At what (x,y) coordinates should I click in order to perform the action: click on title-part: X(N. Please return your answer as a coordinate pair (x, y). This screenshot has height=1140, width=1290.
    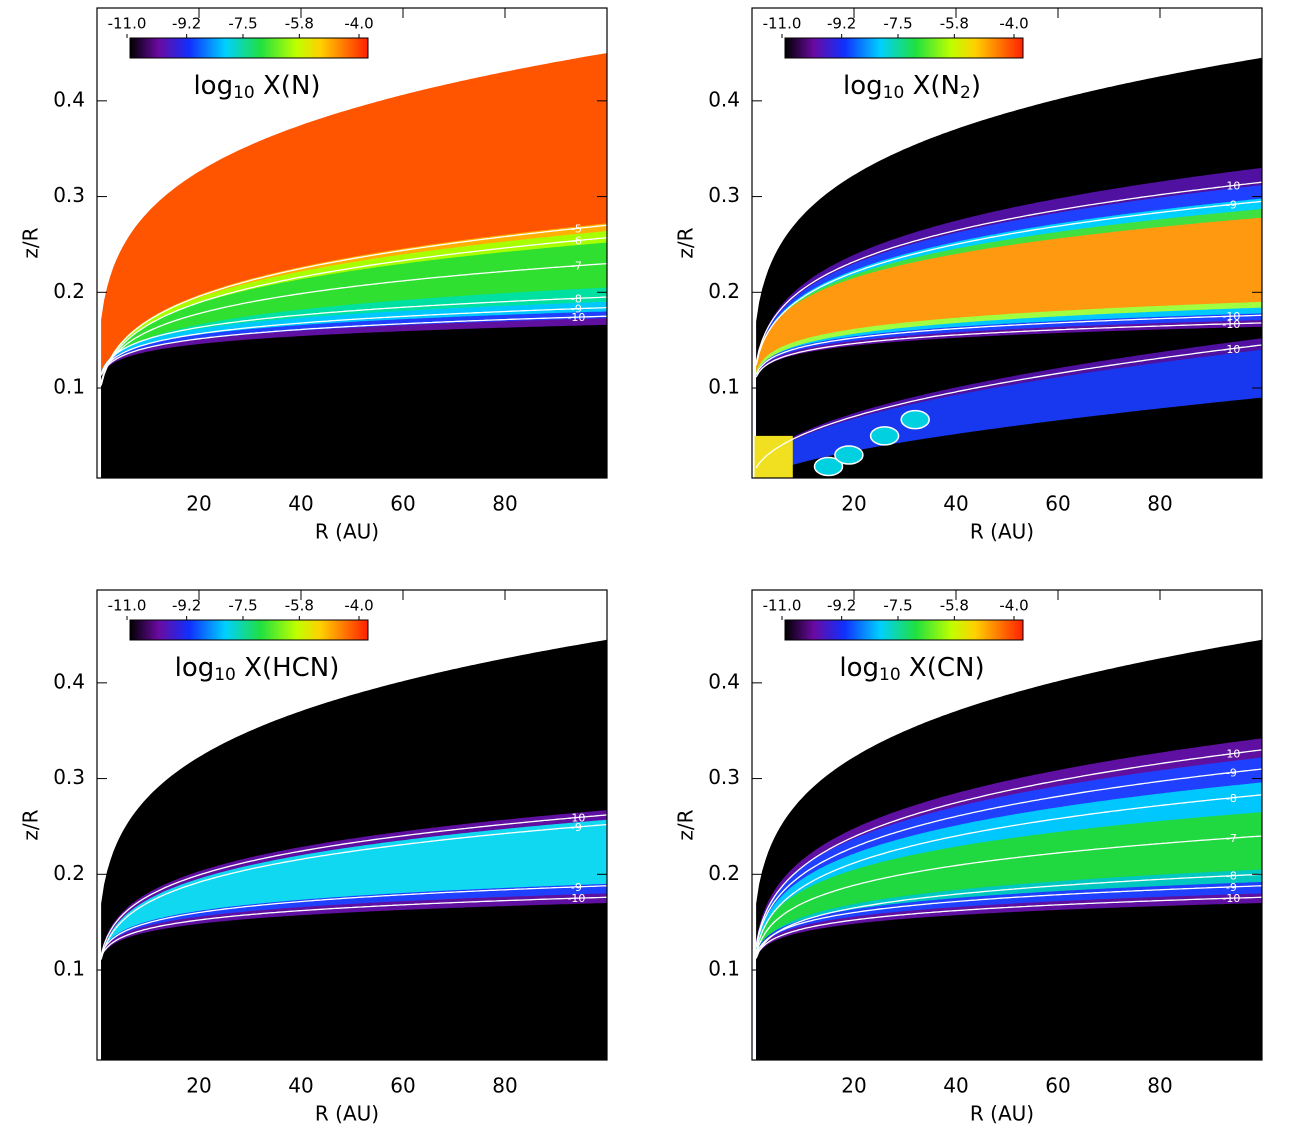
    Looking at the image, I should click on (932, 86).